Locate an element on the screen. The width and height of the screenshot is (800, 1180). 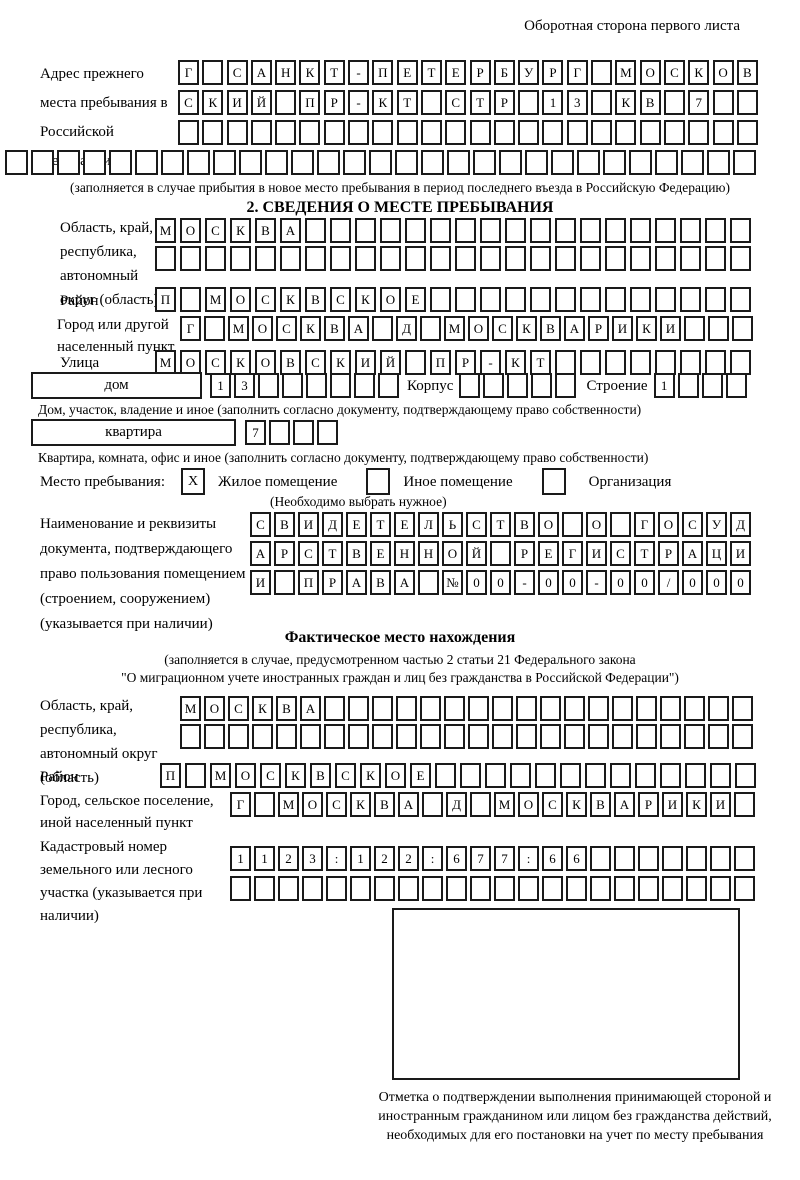
char-box: Ц is located at coordinates (716, 553).